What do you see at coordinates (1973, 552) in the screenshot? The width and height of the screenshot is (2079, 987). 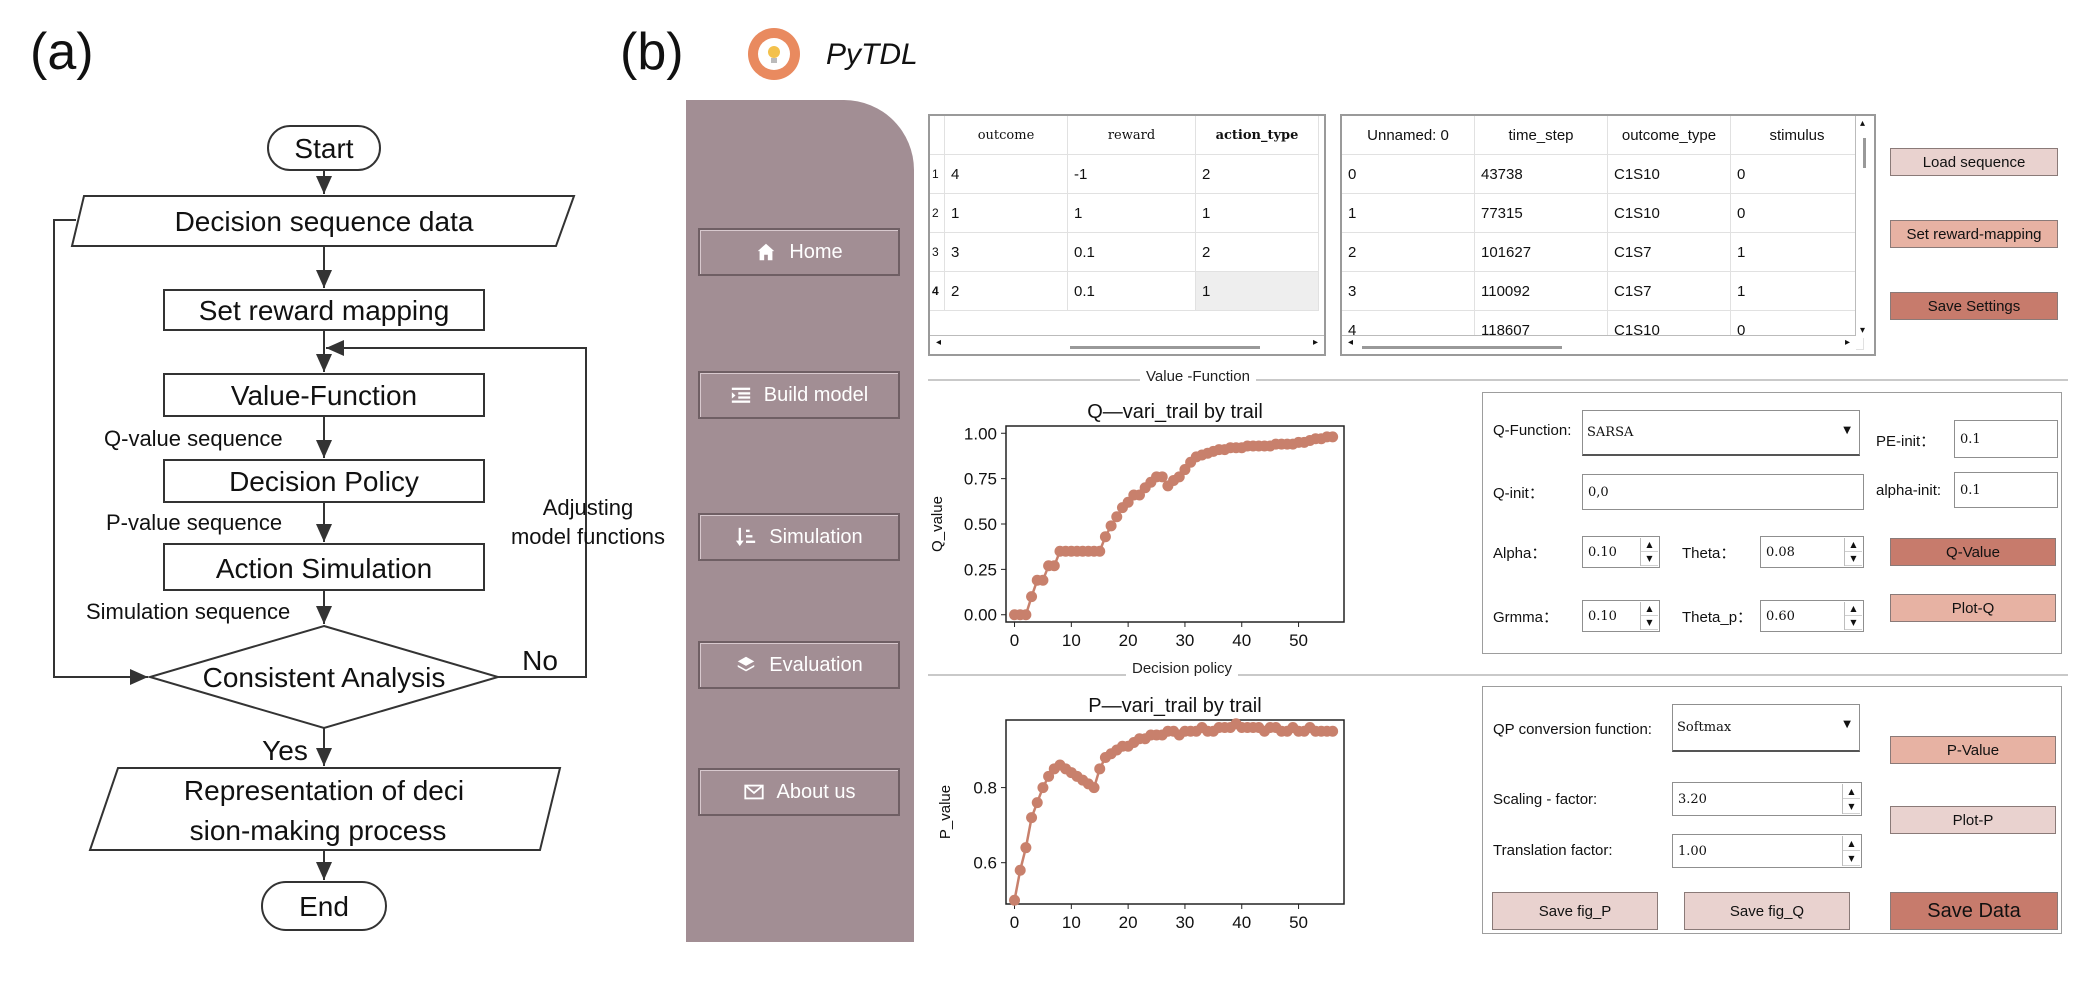 I see `q-value-button: Q-Value` at bounding box center [1973, 552].